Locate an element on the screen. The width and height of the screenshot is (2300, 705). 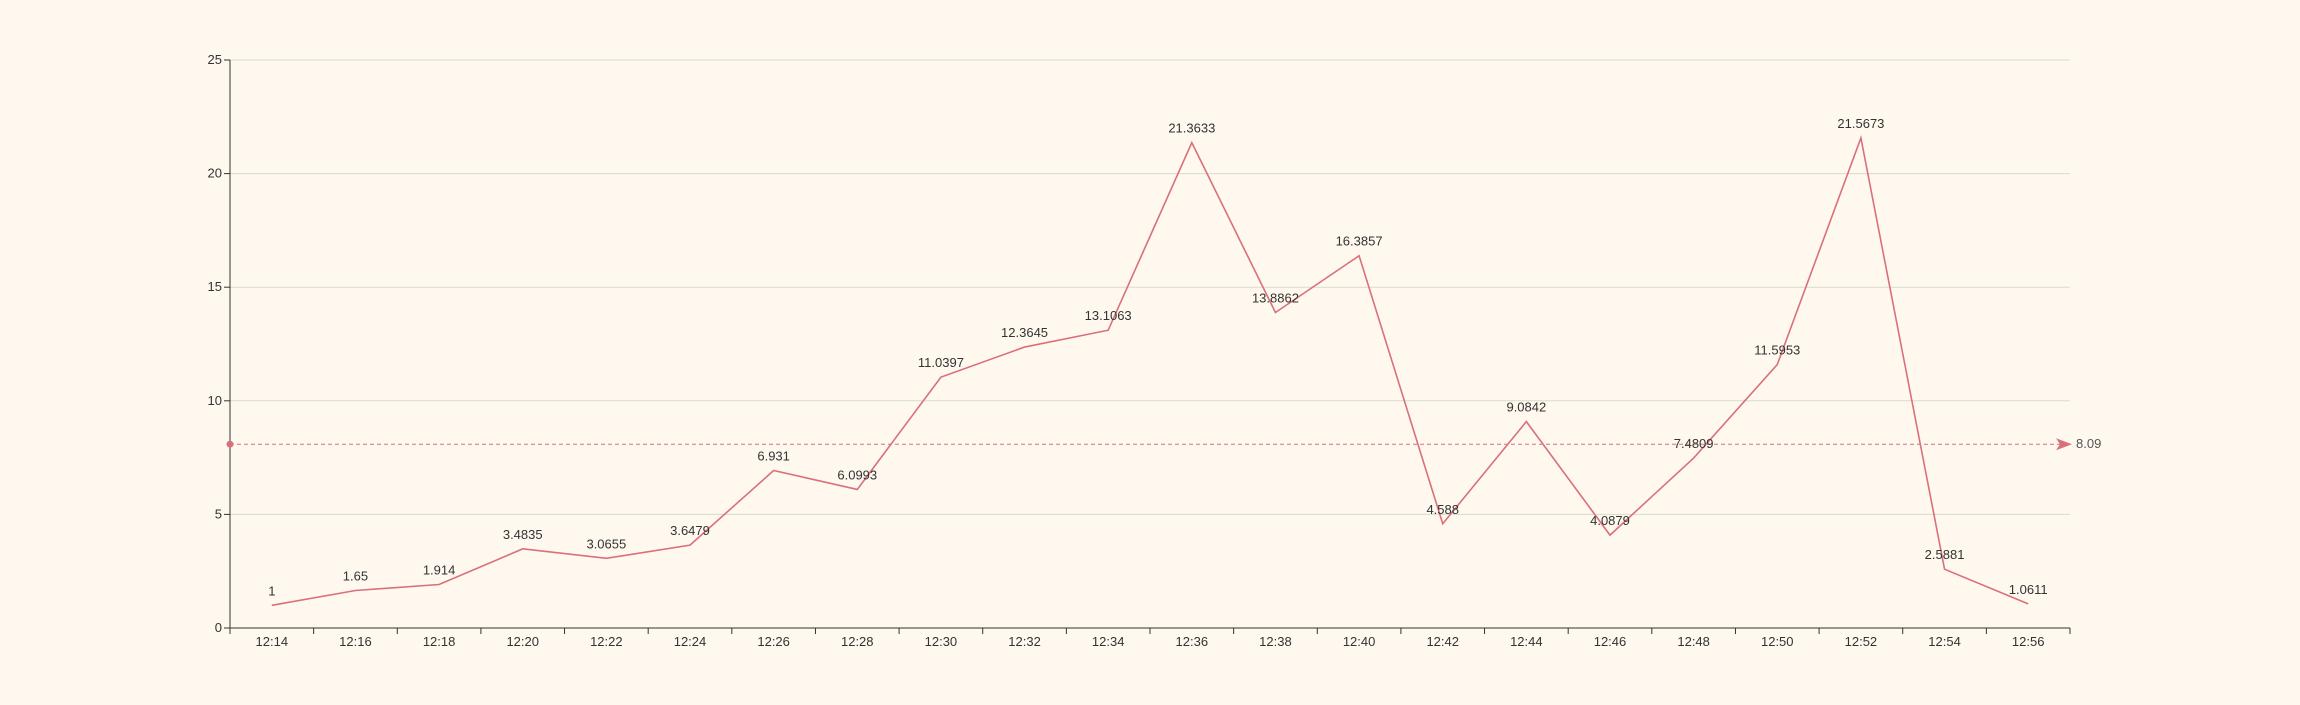
data-label: 4.588 is located at coordinates (1442, 509).